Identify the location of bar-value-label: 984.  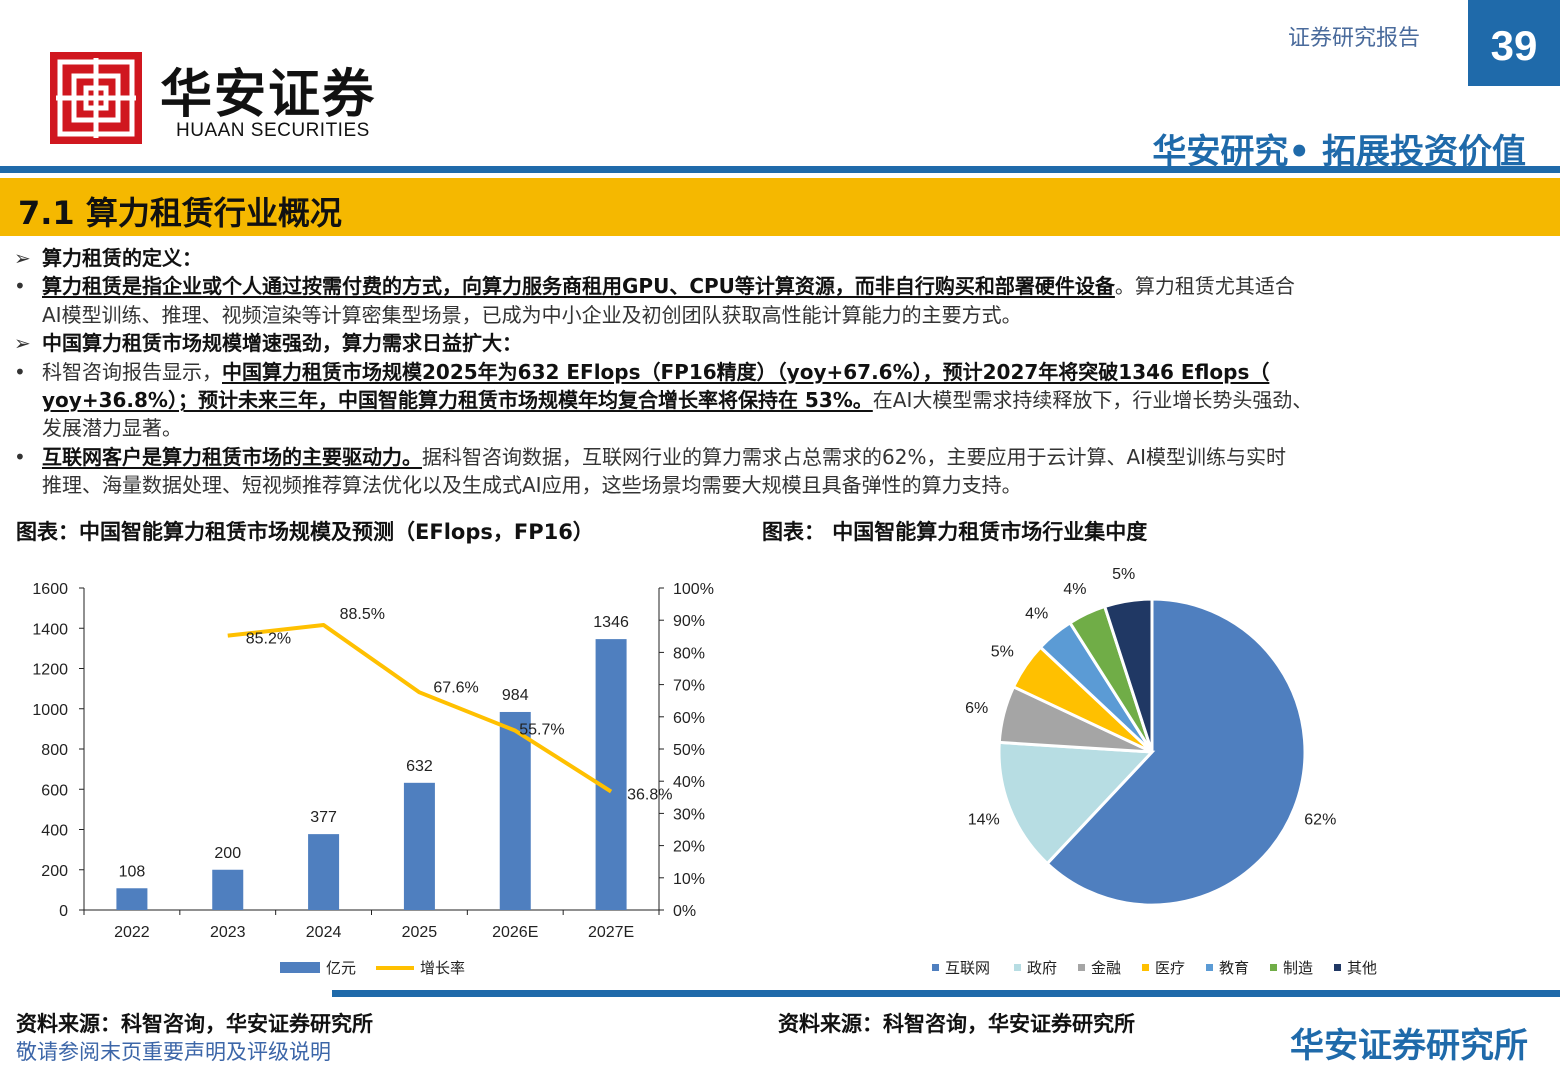
(515, 695).